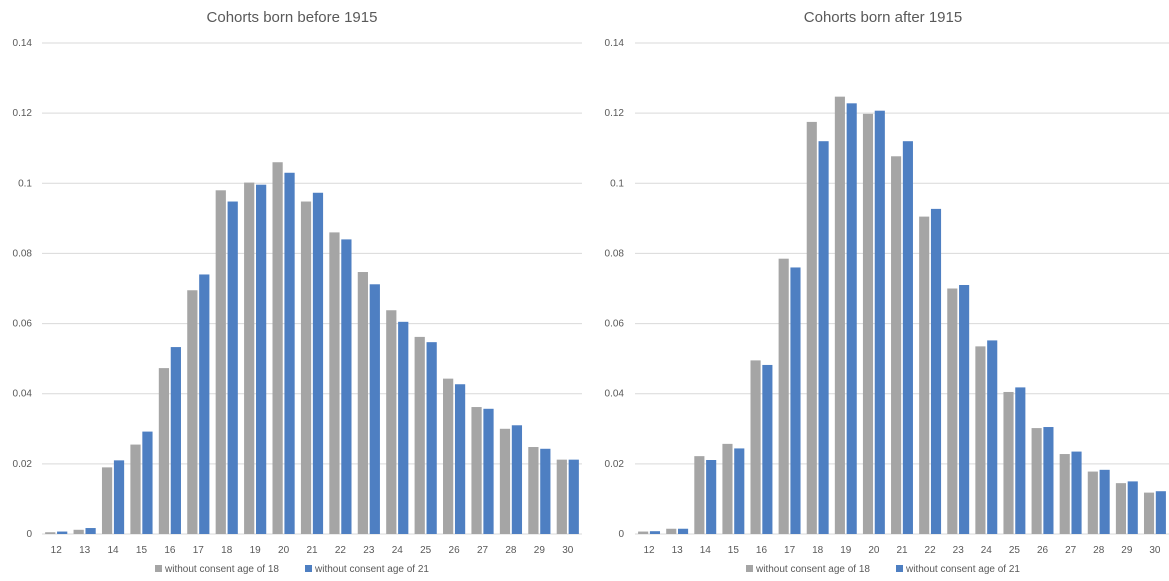  Describe the element at coordinates (455, 550) in the screenshot. I see `x-tick-label: 26` at that location.